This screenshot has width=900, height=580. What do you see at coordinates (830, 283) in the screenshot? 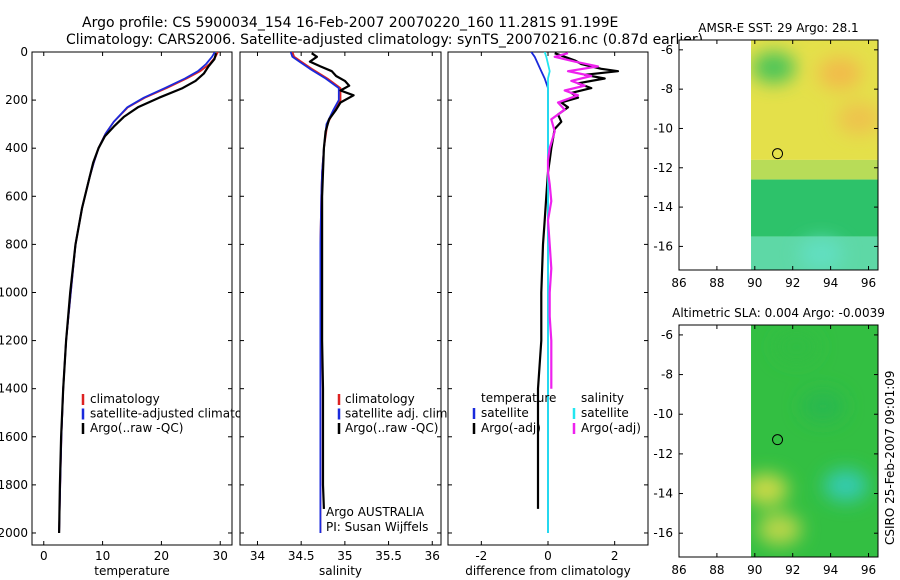
I see `sst-map-xtick-label: 94` at bounding box center [830, 283].